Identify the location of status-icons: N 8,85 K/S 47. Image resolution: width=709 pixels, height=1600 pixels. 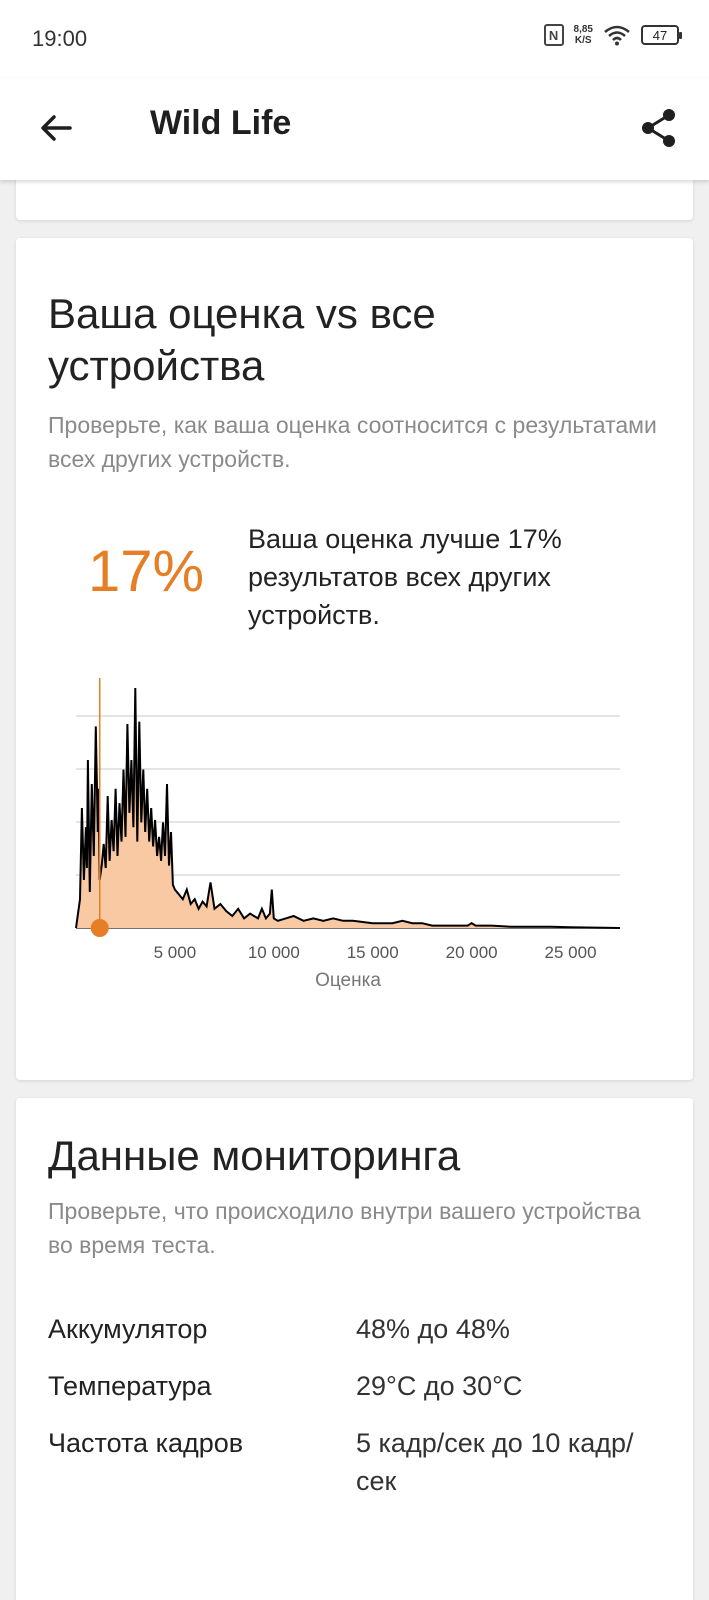
(612, 35).